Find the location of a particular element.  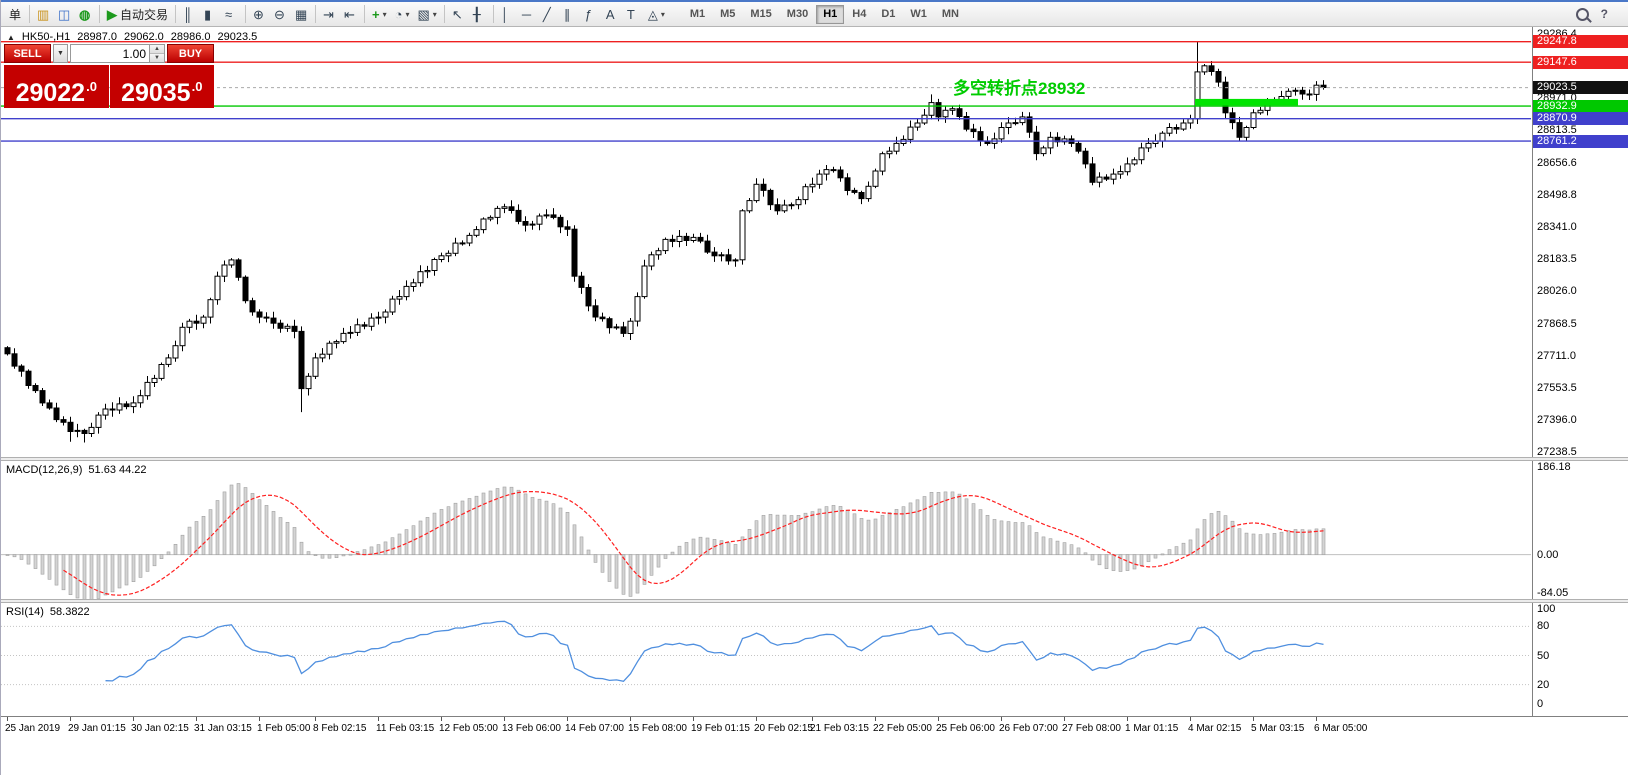

horizontal-line-button: ─ is located at coordinates (528, 14).